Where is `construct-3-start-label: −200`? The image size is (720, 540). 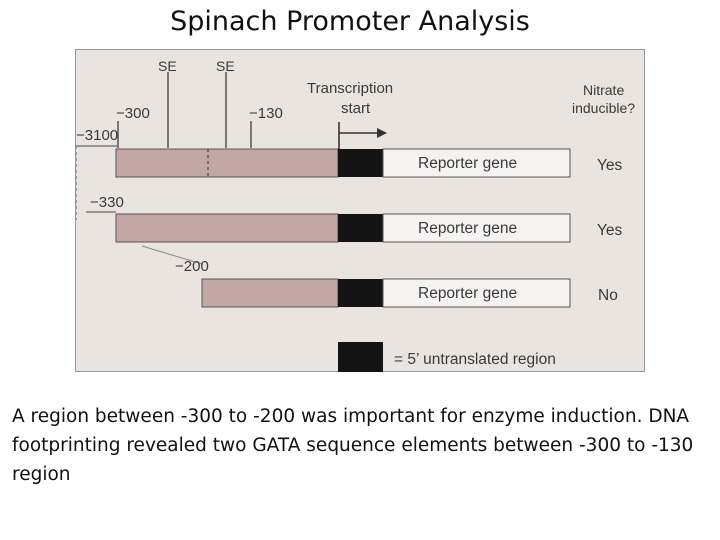 construct-3-start-label: −200 is located at coordinates (192, 266).